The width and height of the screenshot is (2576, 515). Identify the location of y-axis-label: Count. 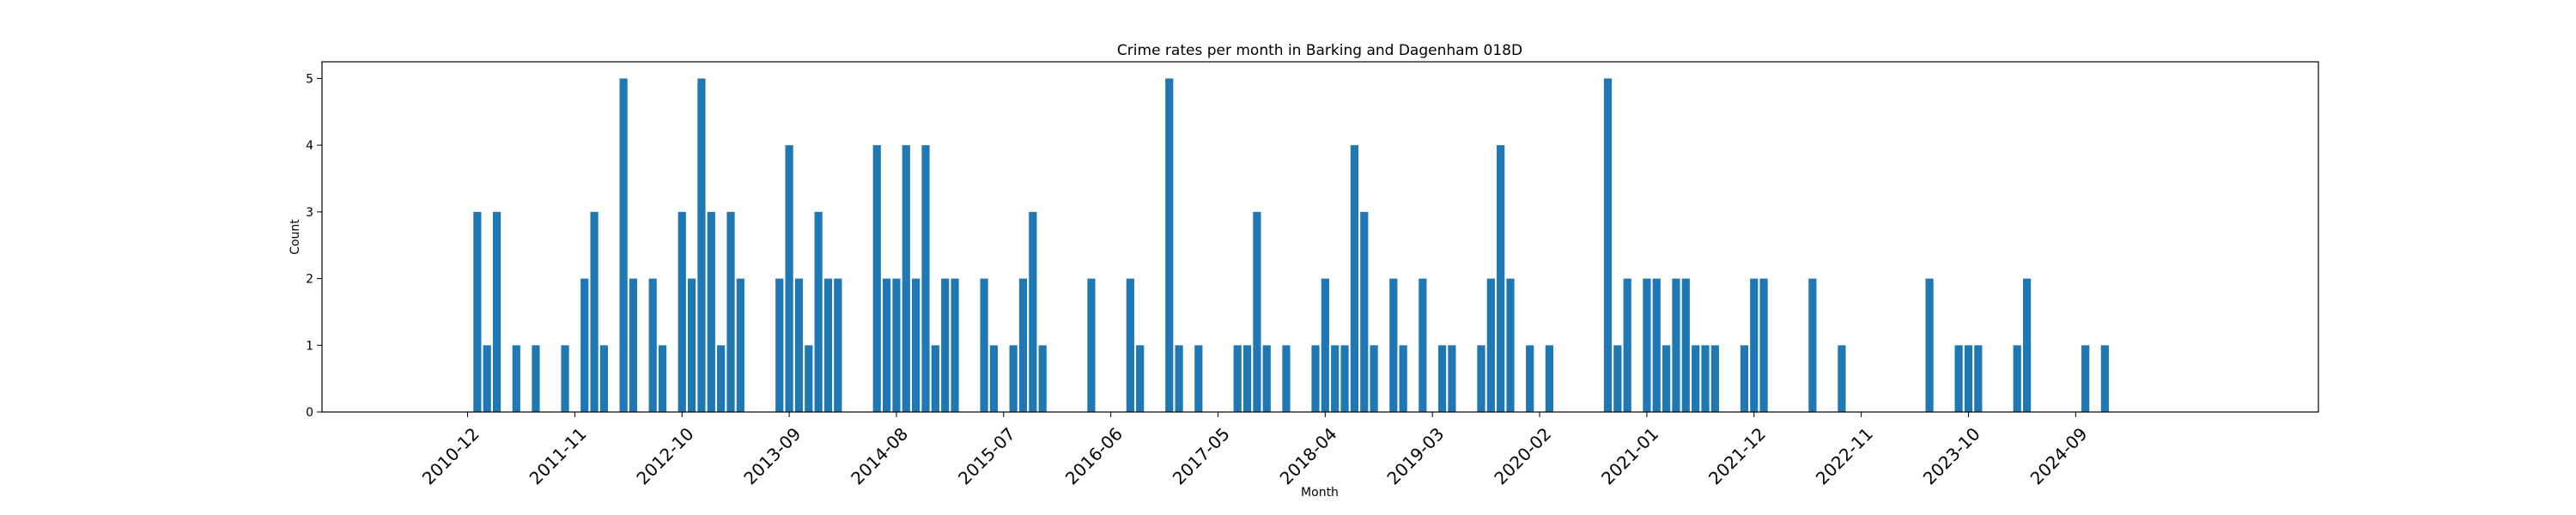
(295, 237).